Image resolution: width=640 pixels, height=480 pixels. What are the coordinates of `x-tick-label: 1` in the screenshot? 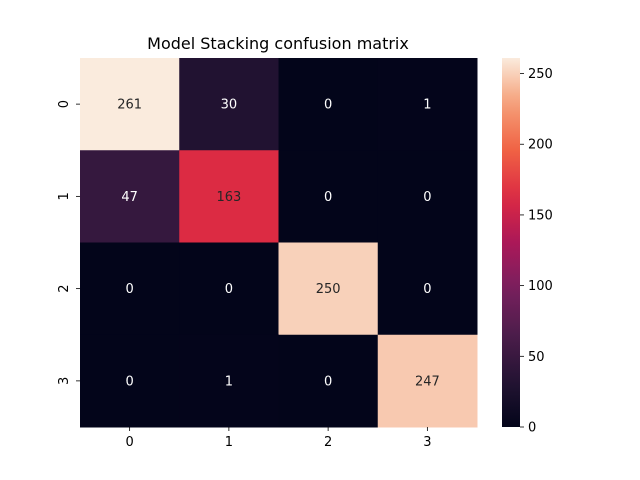 It's located at (229, 442).